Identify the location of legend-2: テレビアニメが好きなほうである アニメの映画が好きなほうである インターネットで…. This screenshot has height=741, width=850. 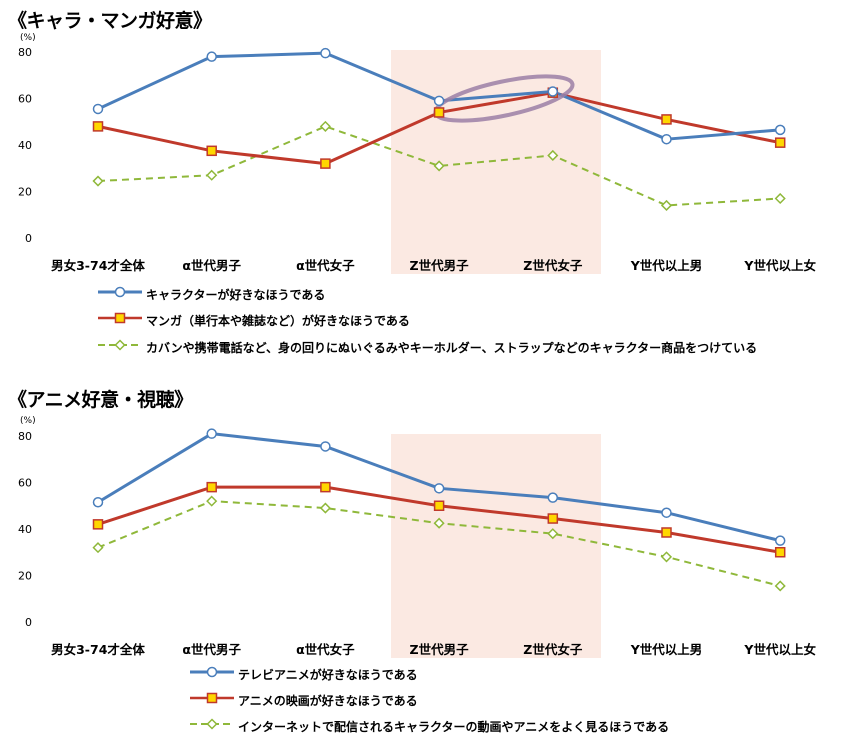
(510, 703).